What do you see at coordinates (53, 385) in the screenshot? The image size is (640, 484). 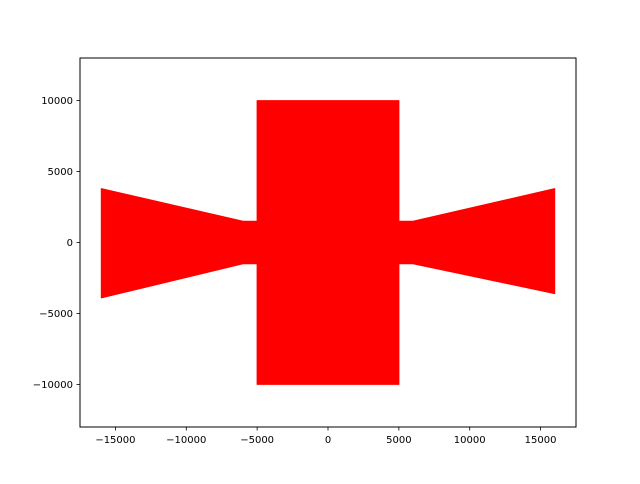 I see `y-tick-label: −10000` at bounding box center [53, 385].